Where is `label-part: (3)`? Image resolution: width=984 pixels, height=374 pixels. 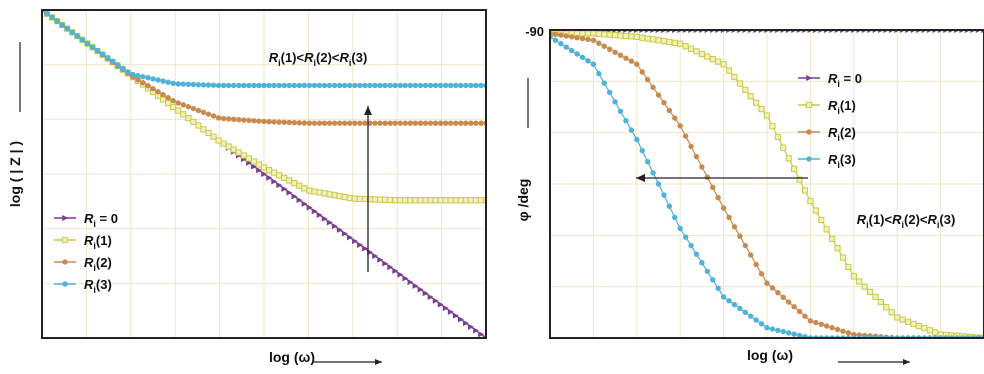
label-part: (3) is located at coordinates (848, 159).